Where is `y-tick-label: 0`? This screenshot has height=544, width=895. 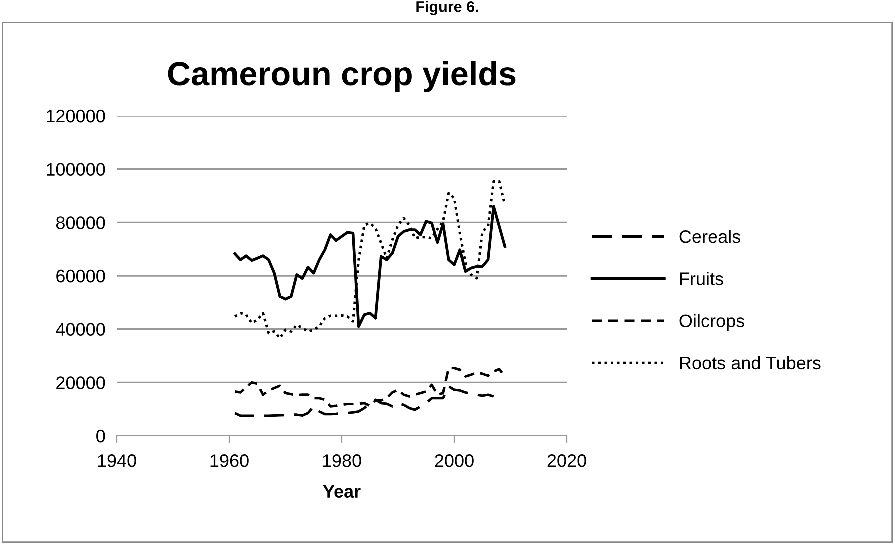 y-tick-label: 0 is located at coordinates (101, 436).